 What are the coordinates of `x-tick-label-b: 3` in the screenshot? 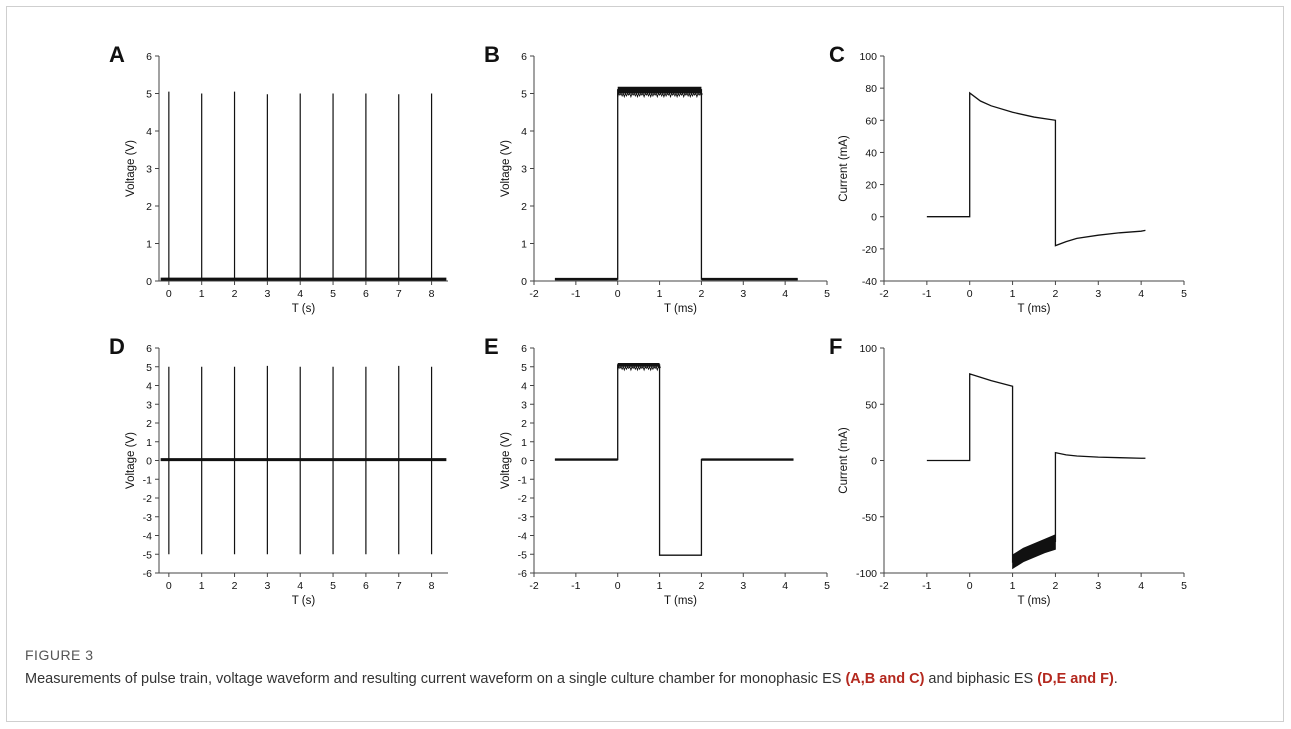 It's located at (743, 294).